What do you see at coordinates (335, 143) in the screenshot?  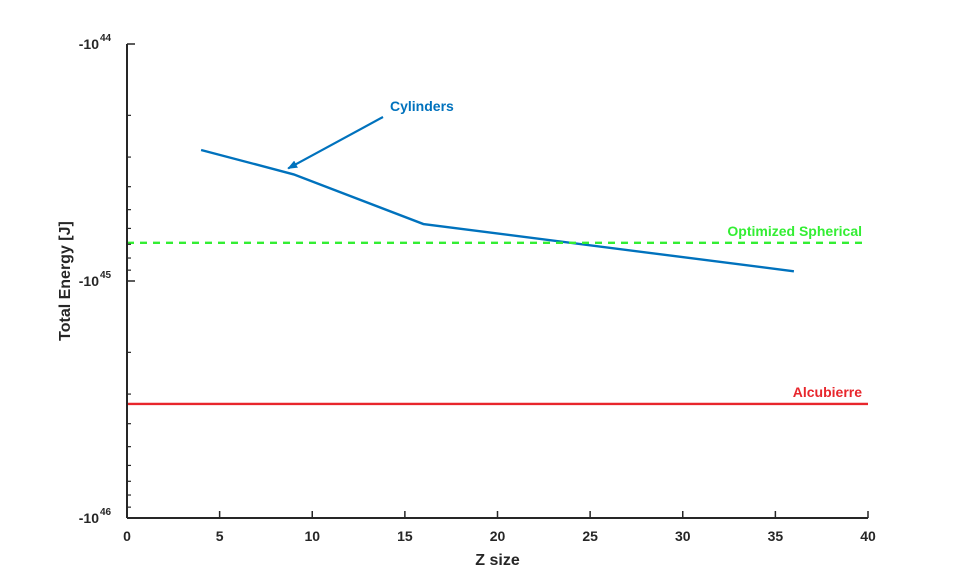 I see `cylinders-annotation-arrow` at bounding box center [335, 143].